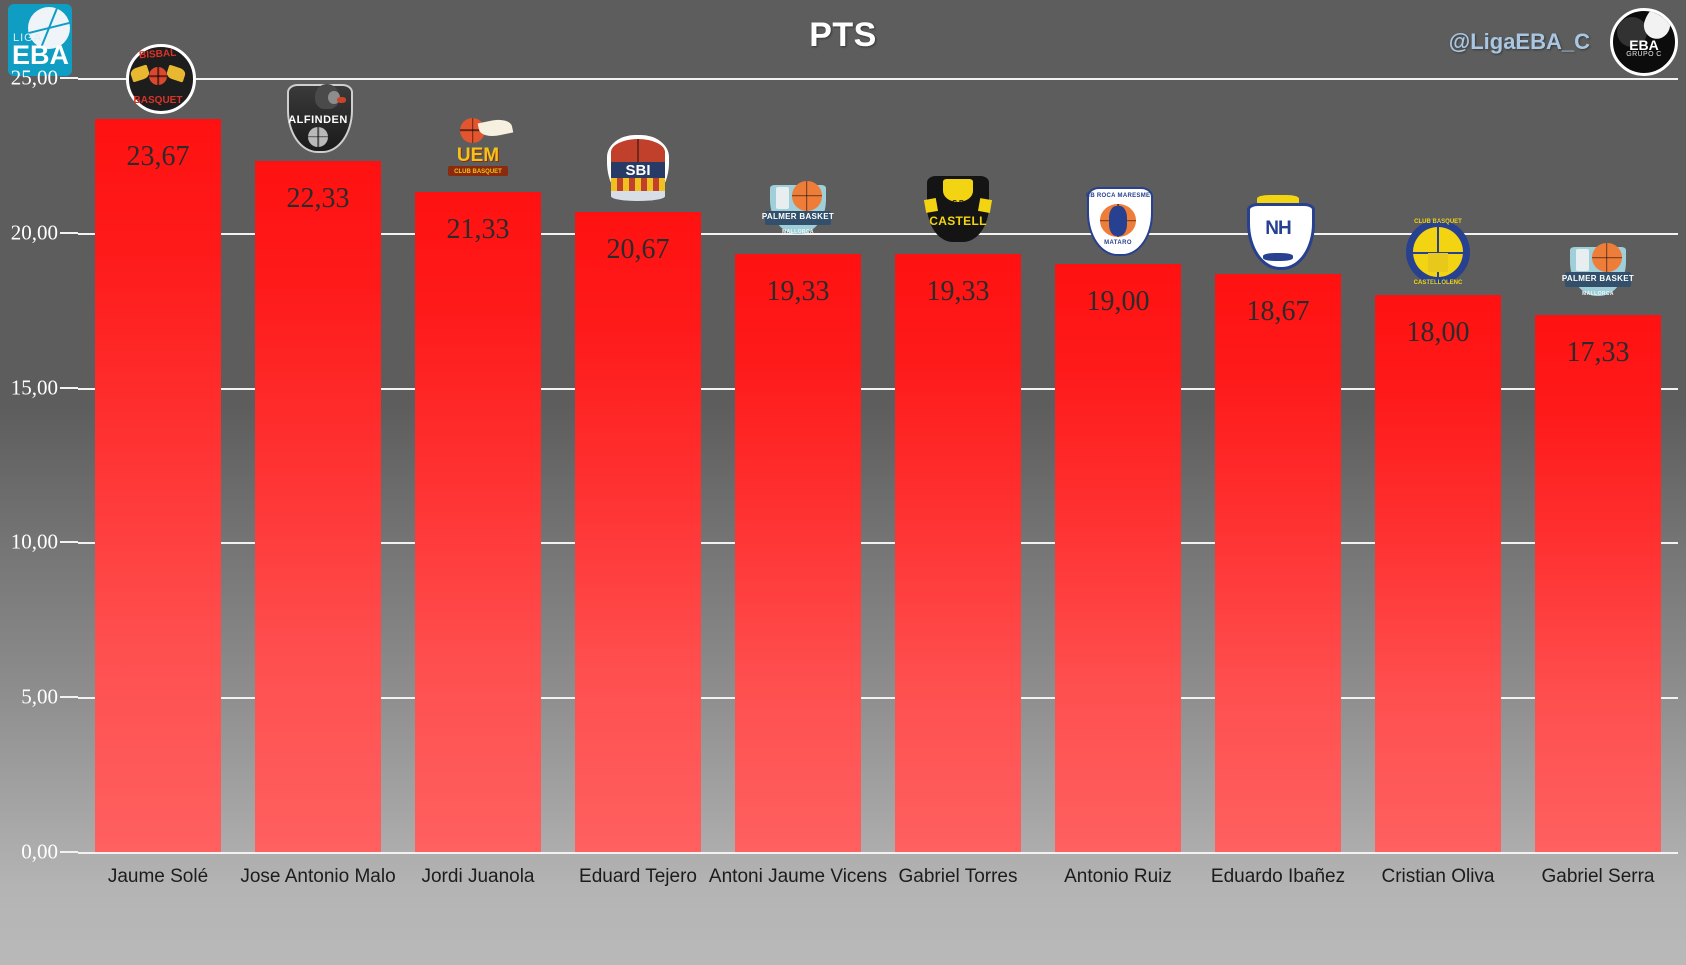  Describe the element at coordinates (843, 35) in the screenshot. I see `page-title: PTS` at that location.